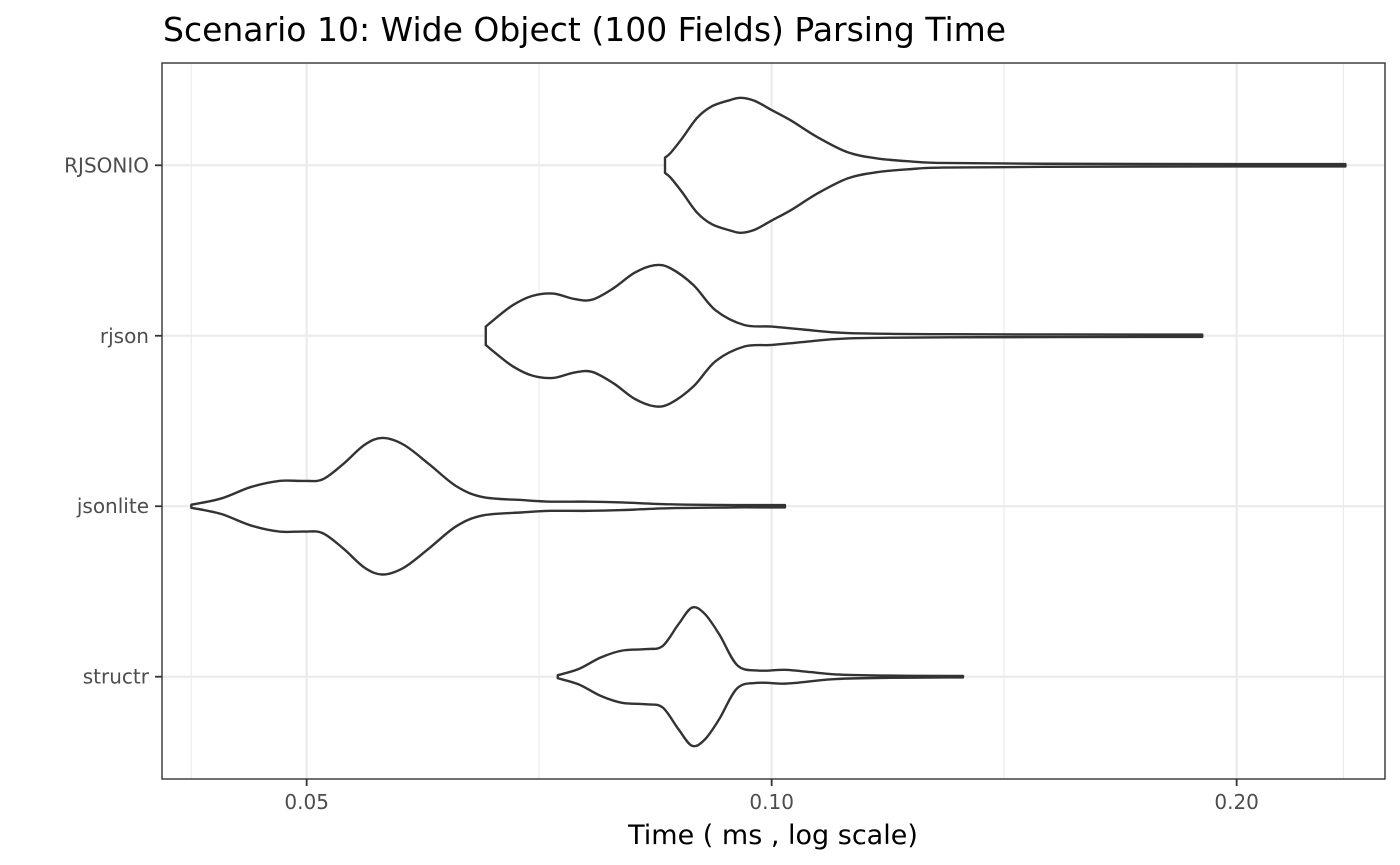 This screenshot has height=865, width=1400. I want to click on violin-rjson, so click(844, 335).